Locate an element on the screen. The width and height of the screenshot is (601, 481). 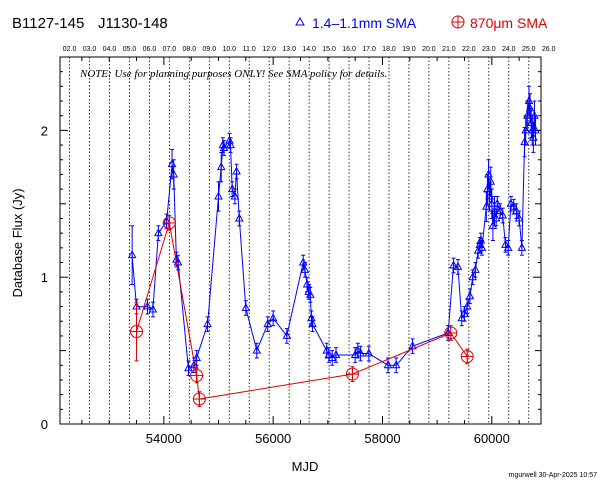
x-tick-label: 56000 is located at coordinates (273, 438).